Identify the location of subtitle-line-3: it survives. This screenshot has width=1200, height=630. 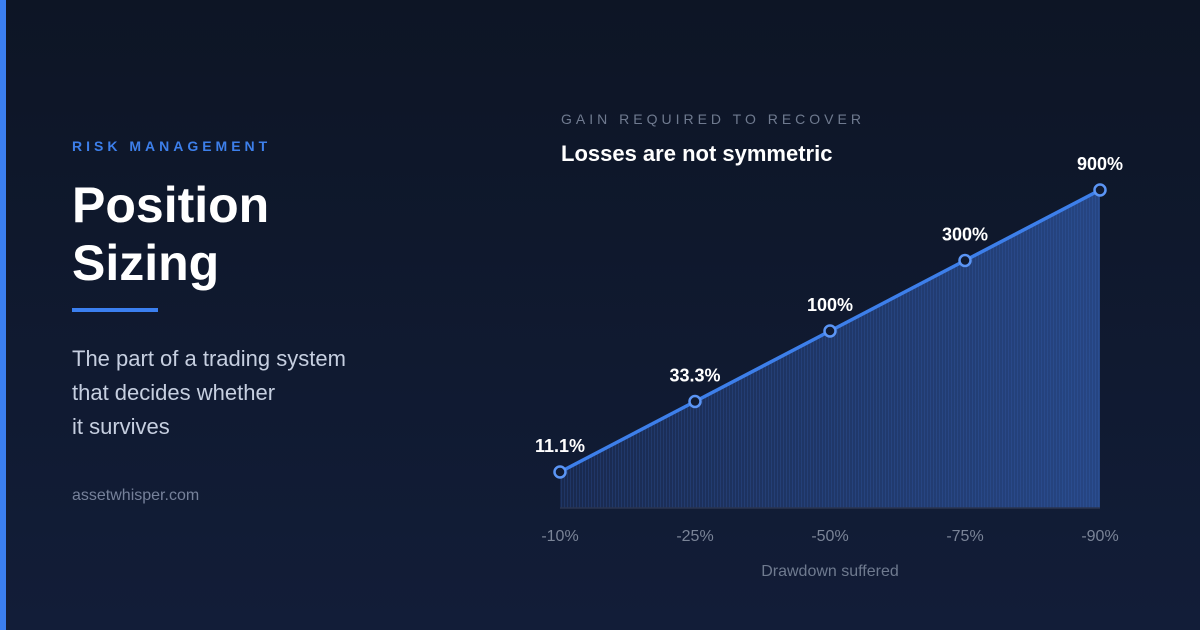
(121, 426).